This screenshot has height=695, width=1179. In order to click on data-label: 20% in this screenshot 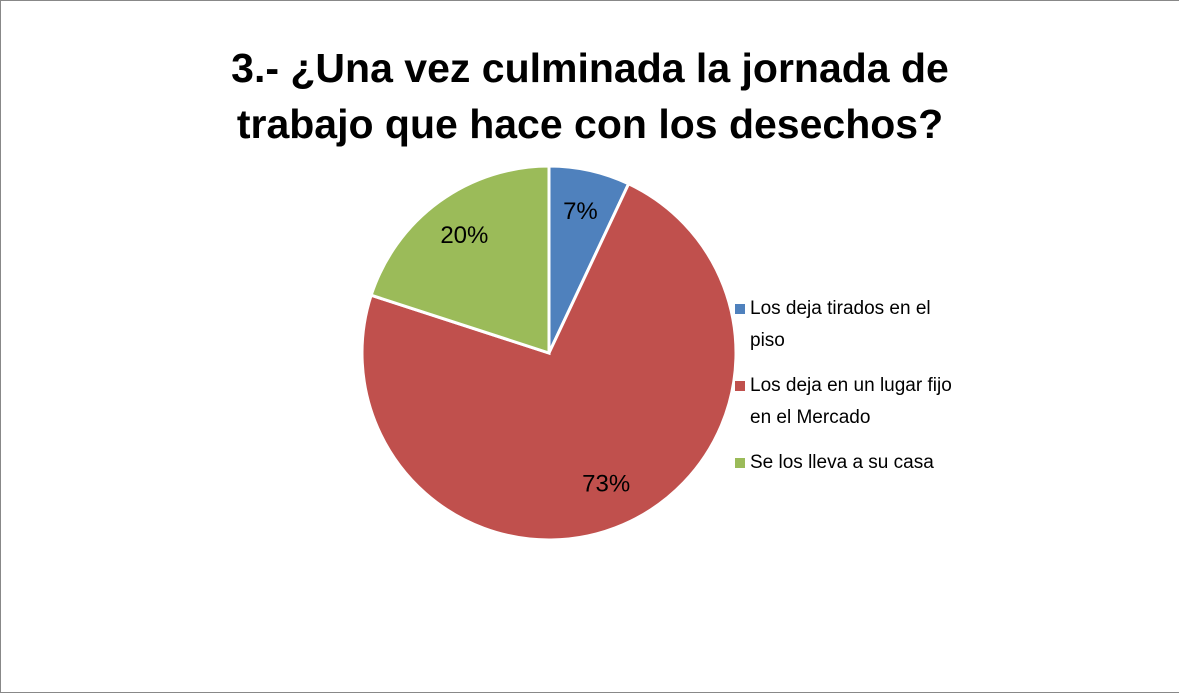, I will do `click(464, 235)`.